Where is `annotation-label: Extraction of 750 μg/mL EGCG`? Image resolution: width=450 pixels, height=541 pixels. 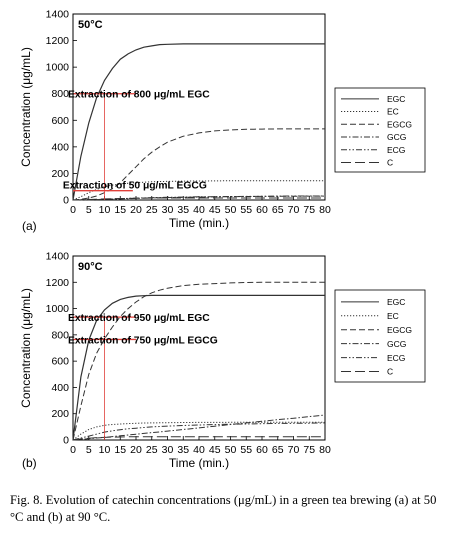
annotation-label: Extraction of 750 μg/mL EGCG is located at coordinates (143, 340).